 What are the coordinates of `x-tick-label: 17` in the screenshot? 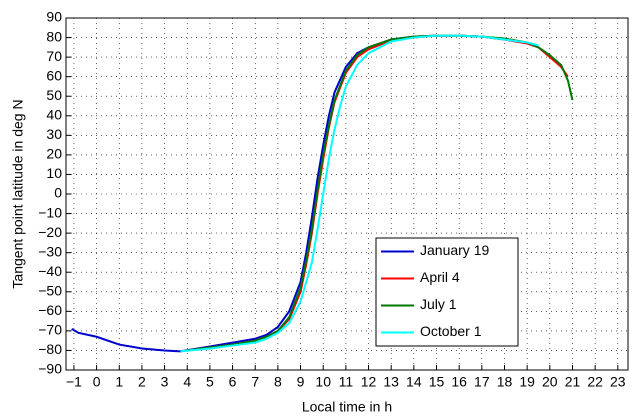 It's located at (482, 382).